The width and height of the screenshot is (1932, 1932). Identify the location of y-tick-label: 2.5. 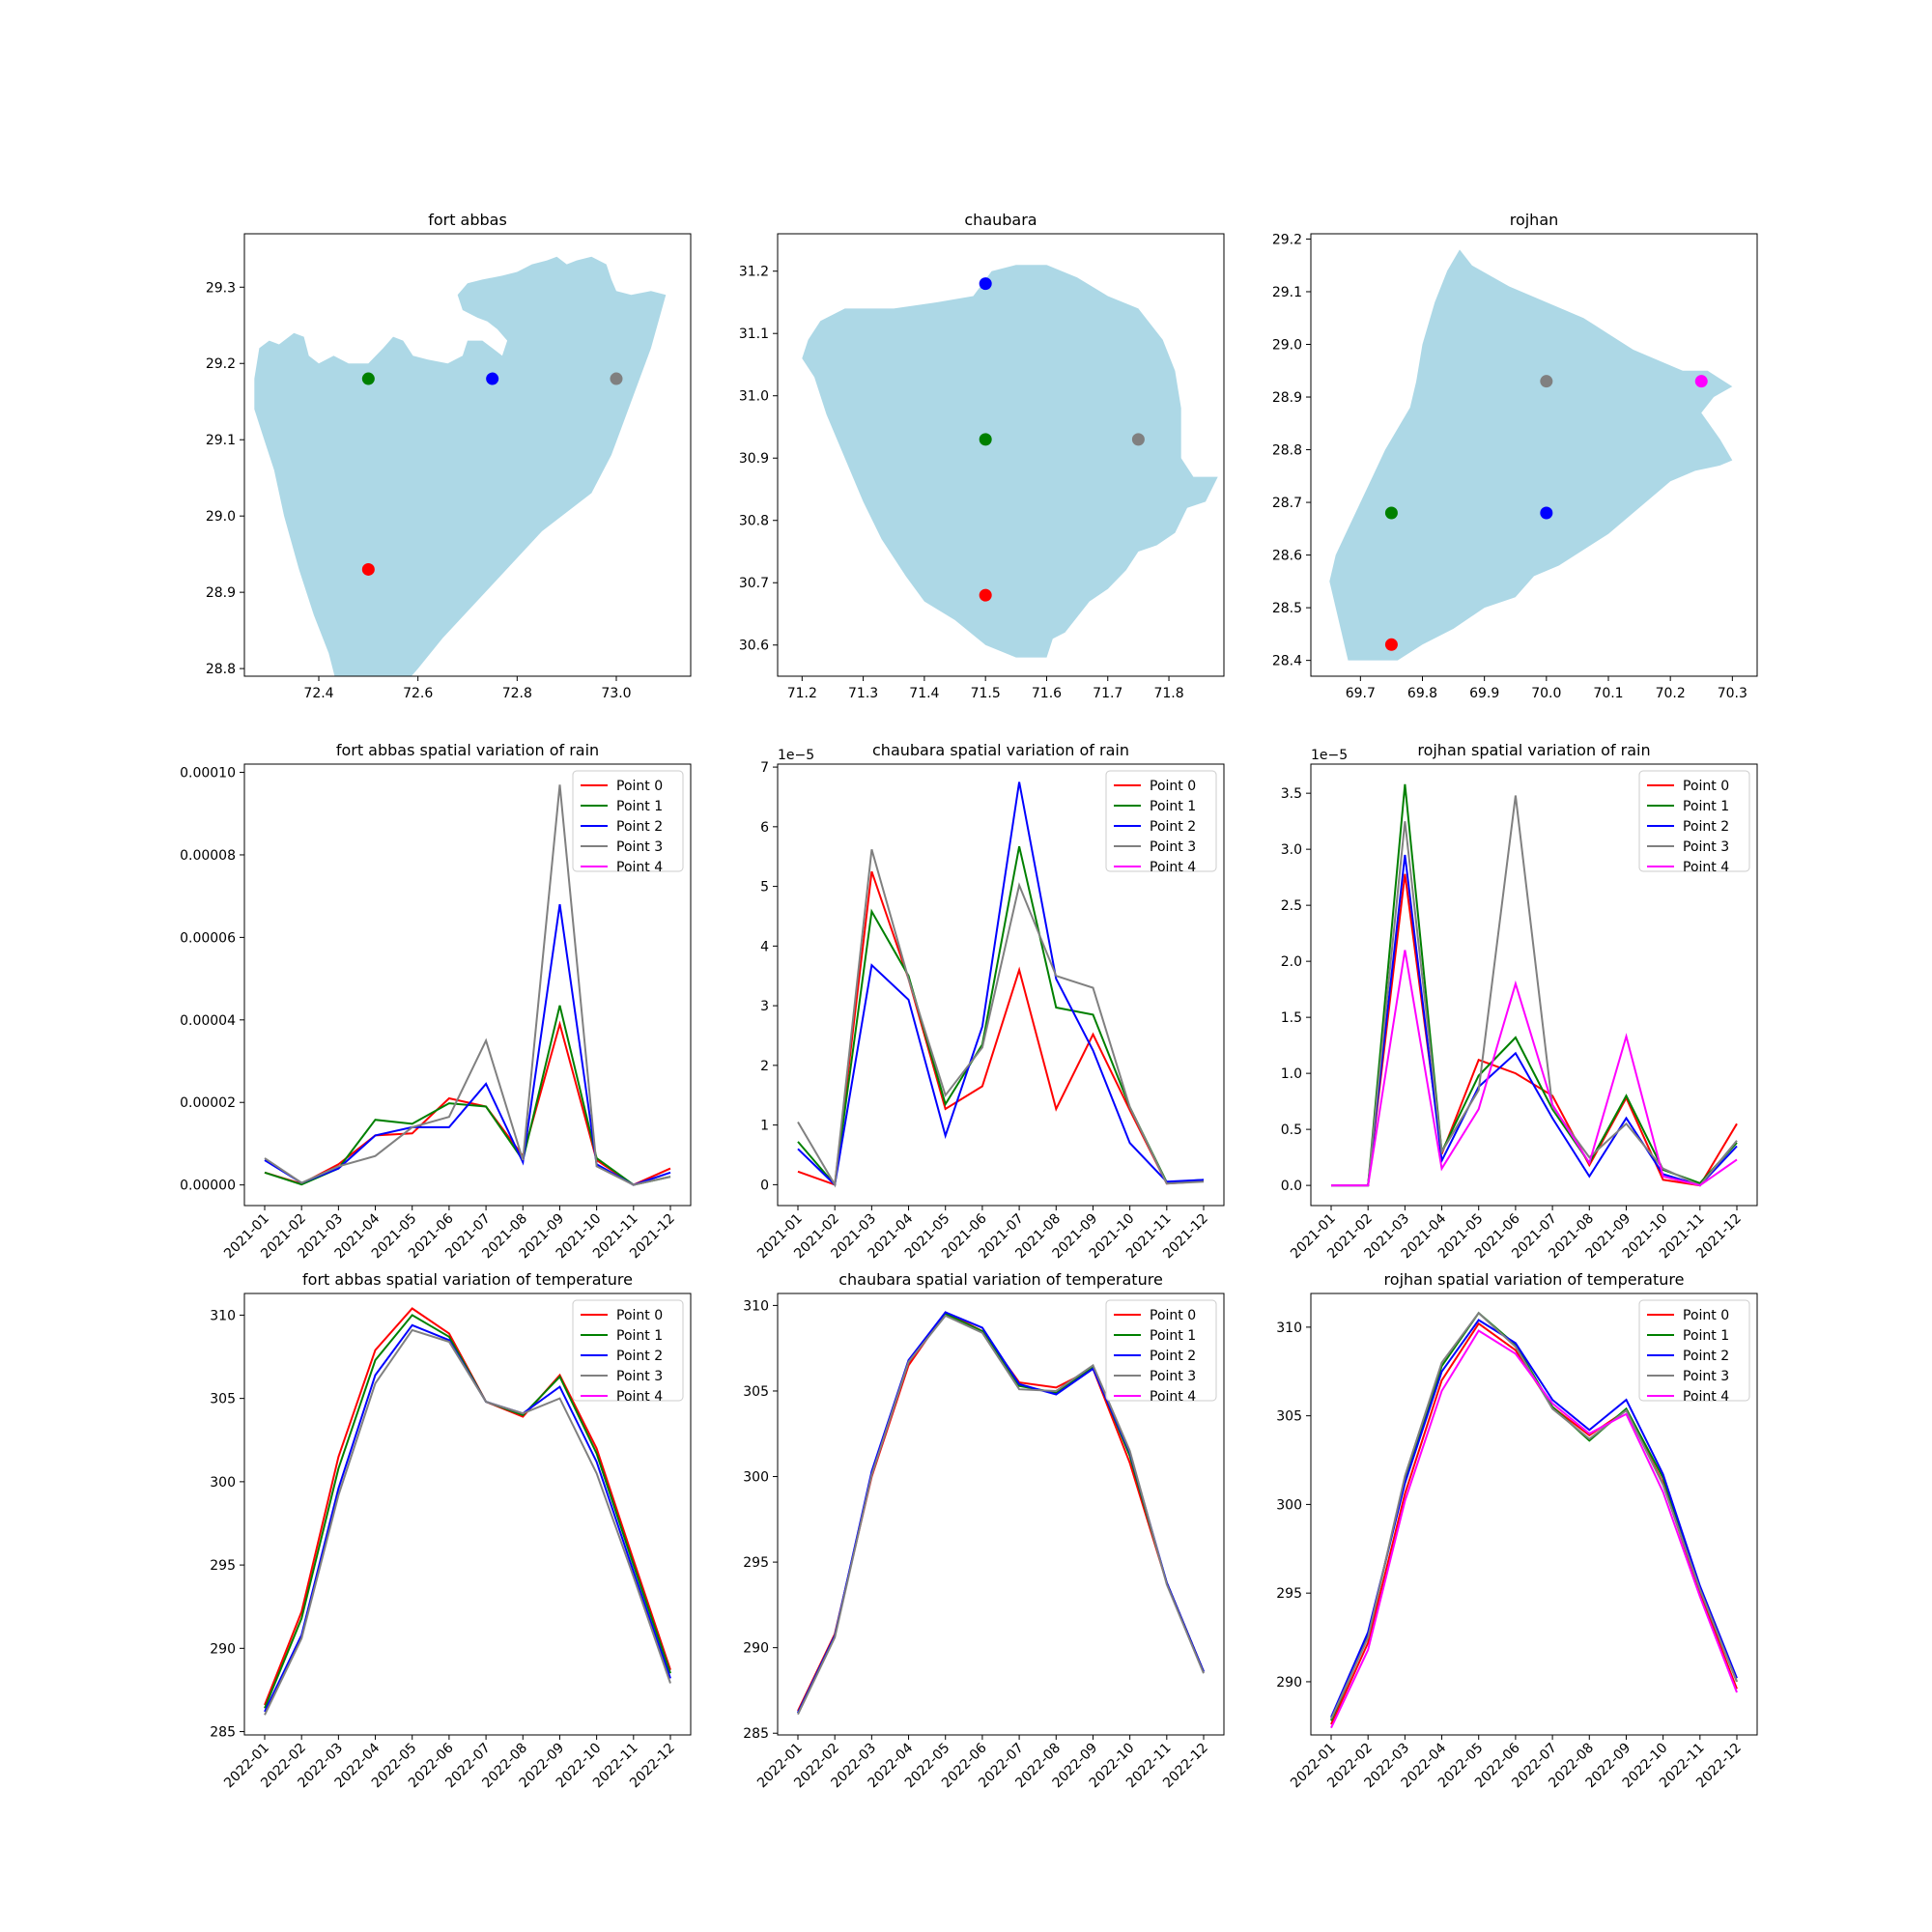
(1291, 906).